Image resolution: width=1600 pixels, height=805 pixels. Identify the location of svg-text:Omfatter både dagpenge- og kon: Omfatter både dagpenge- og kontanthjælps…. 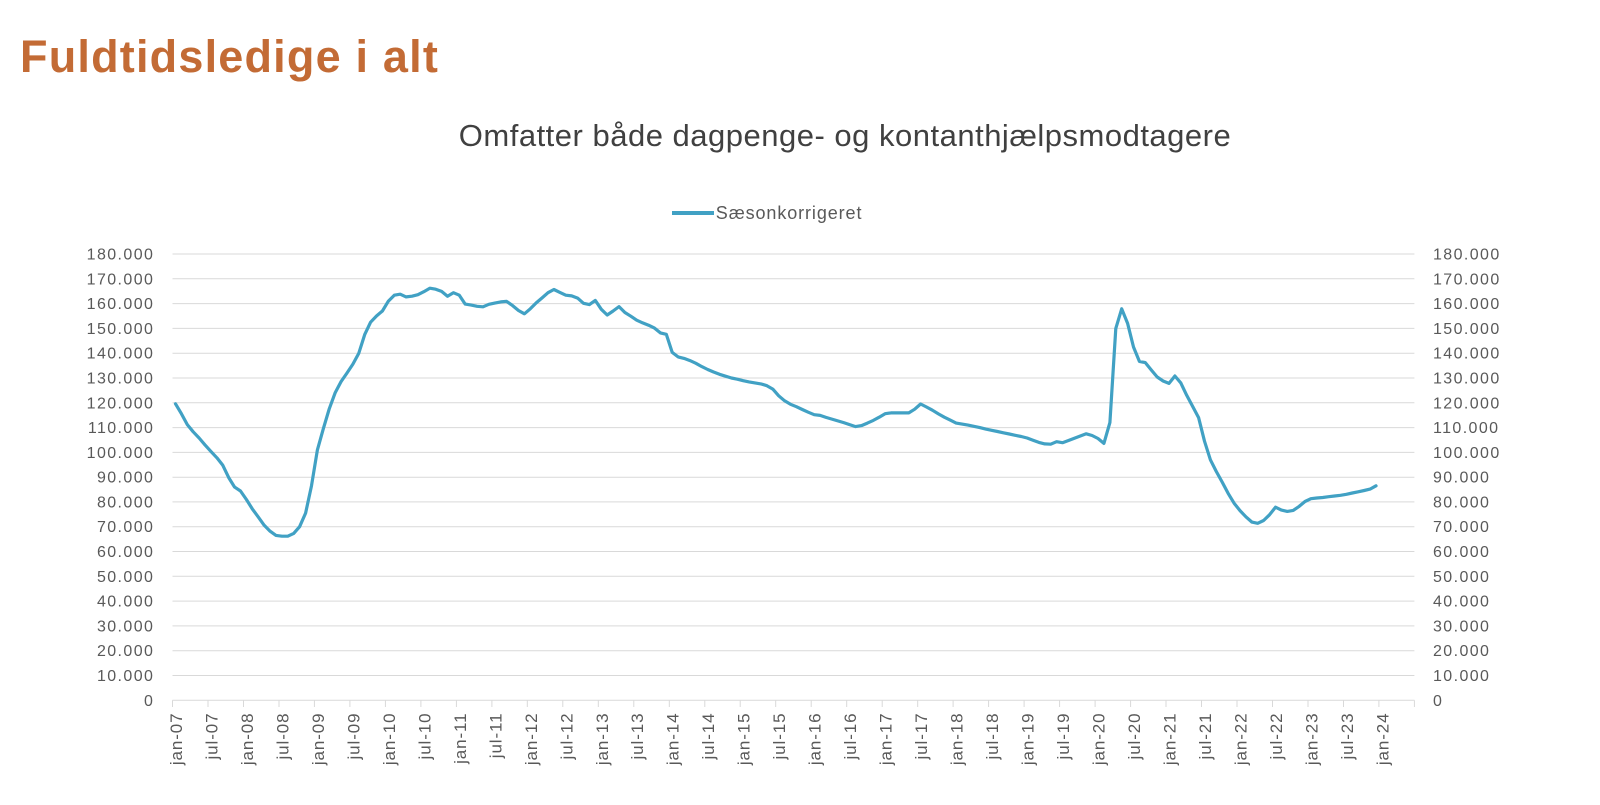
(845, 135).